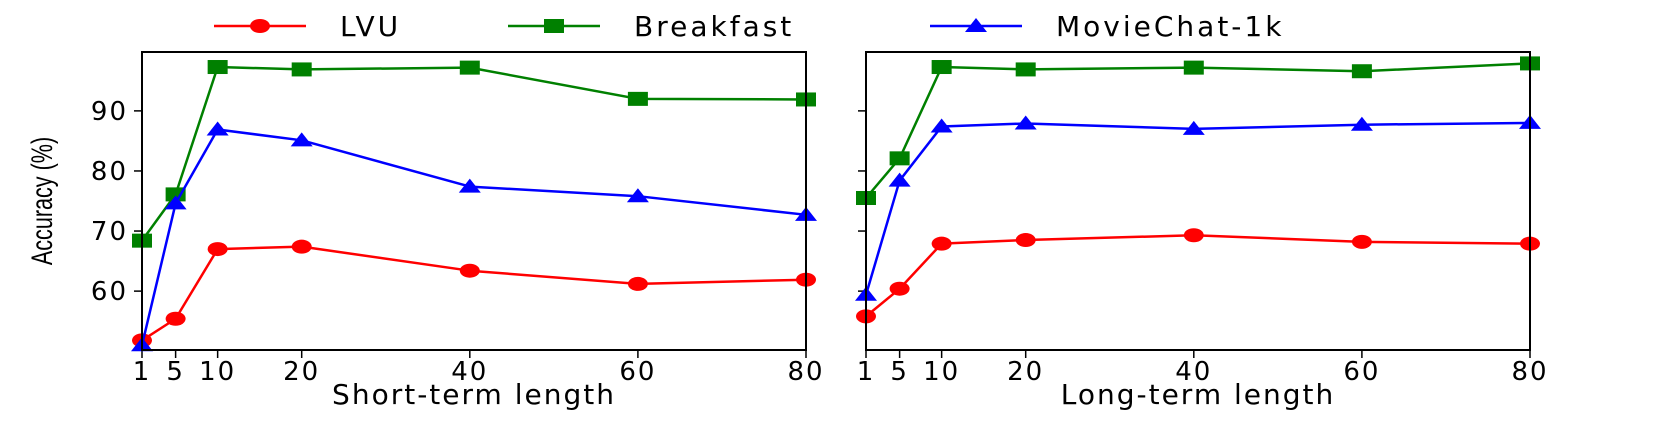  Describe the element at coordinates (260, 26) in the screenshot. I see `circle-marker-icon` at that location.